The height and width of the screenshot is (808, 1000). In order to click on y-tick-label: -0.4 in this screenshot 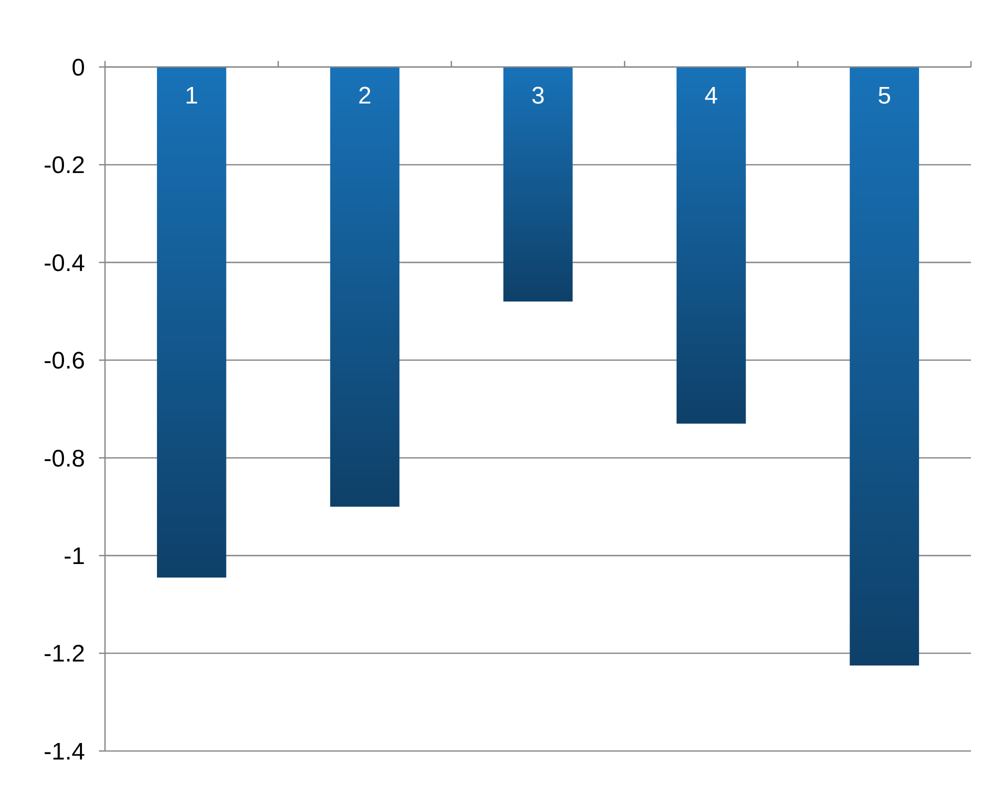, I will do `click(64, 263)`.